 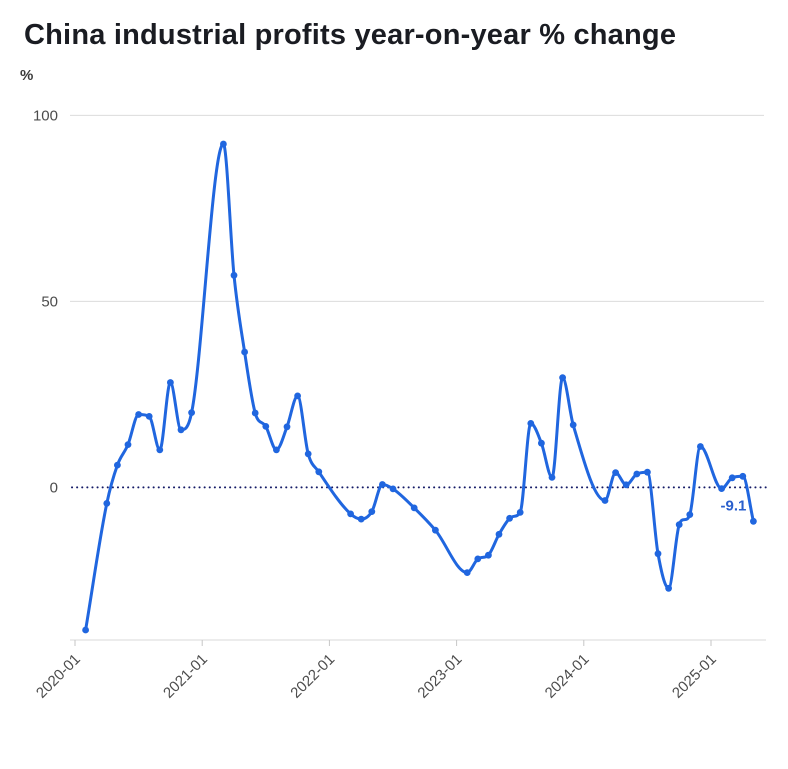 What do you see at coordinates (58, 676) in the screenshot?
I see `x-tick-label: 2020-01` at bounding box center [58, 676].